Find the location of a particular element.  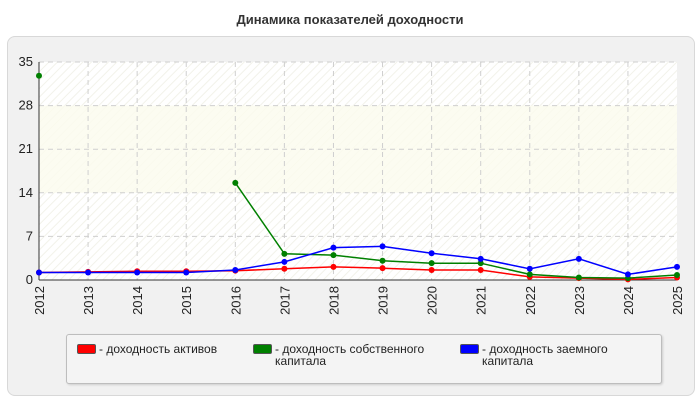

y-tick-label: 7 is located at coordinates (29, 235).